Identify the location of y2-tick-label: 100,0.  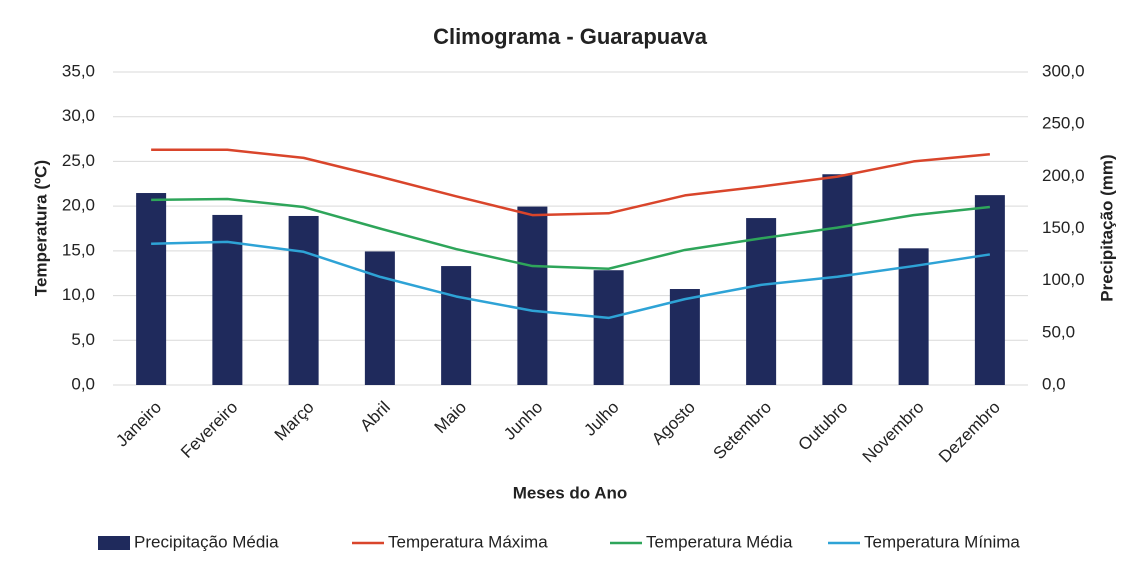
(1063, 279).